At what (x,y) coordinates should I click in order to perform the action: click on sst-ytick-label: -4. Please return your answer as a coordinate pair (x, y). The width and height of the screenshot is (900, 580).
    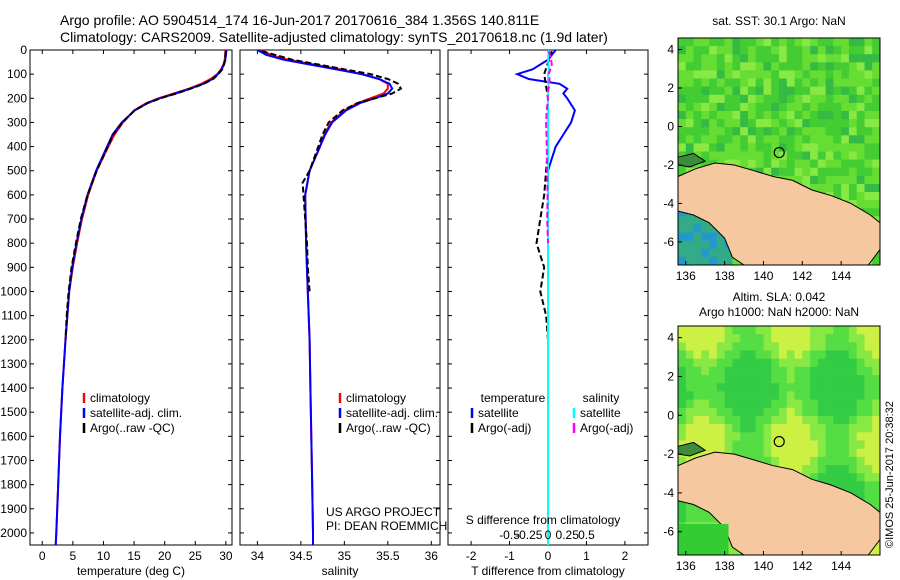
    Looking at the image, I should click on (668, 203).